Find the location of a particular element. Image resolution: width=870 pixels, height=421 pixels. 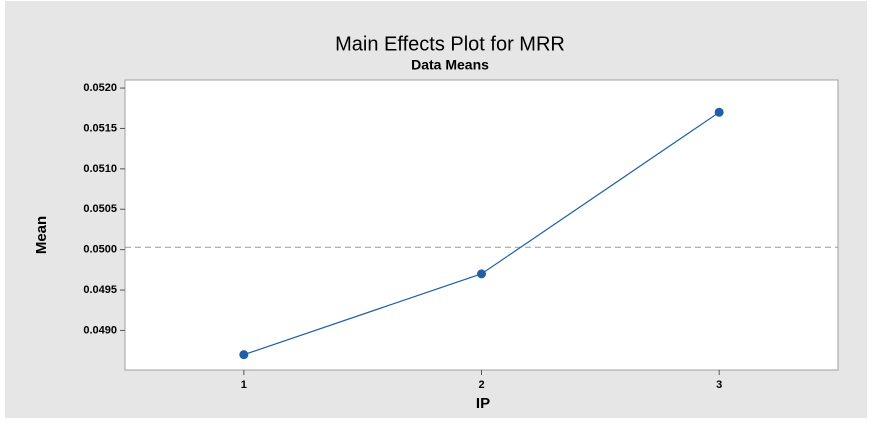

y-tick-label: 0.0495 is located at coordinates (100, 290).